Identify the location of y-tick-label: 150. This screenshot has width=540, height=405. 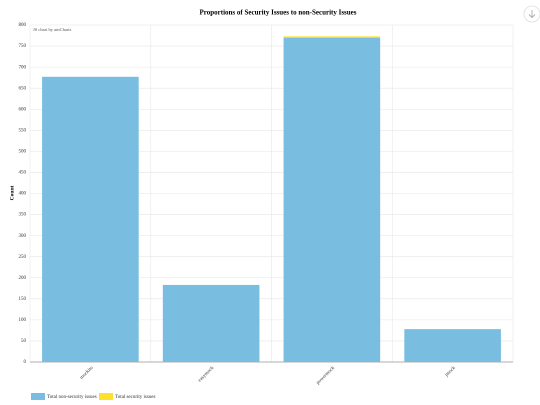
(23, 299).